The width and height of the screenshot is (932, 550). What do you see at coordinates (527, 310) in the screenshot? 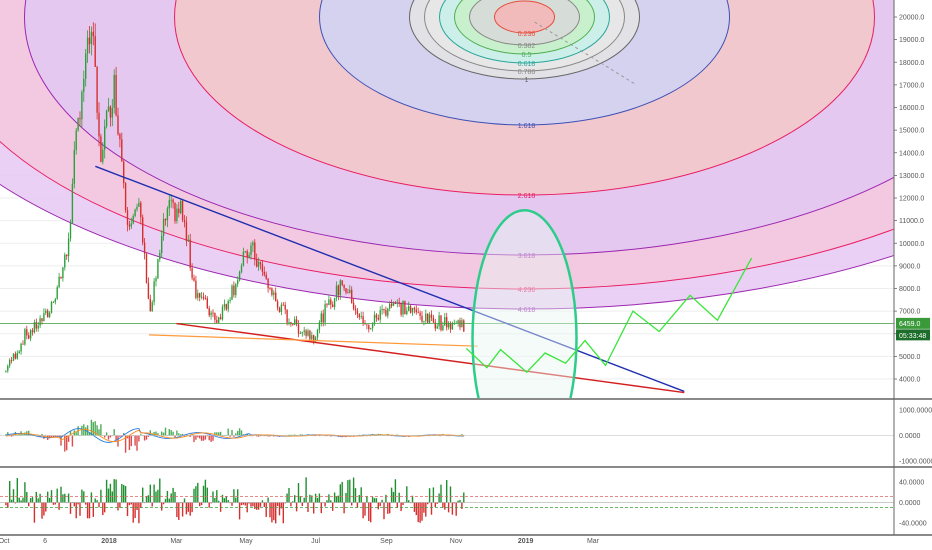
I see `fib-level-label: 4.618` at bounding box center [527, 310].